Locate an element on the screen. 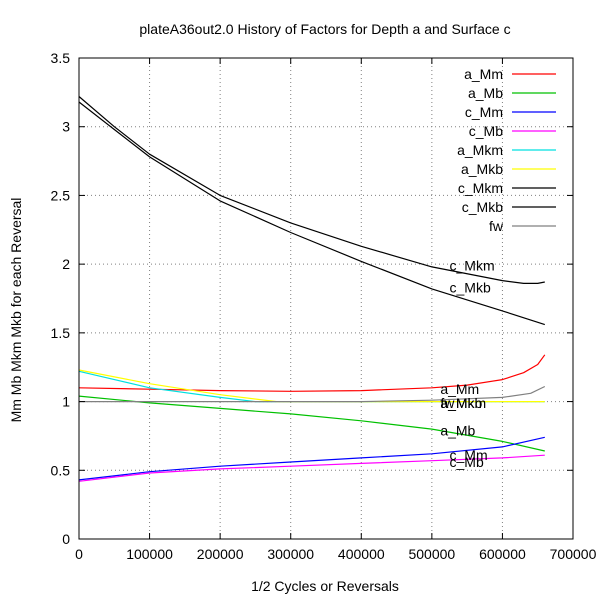 This screenshot has width=600, height=600. line-end-label: a_Mkm is located at coordinates (463, 403).